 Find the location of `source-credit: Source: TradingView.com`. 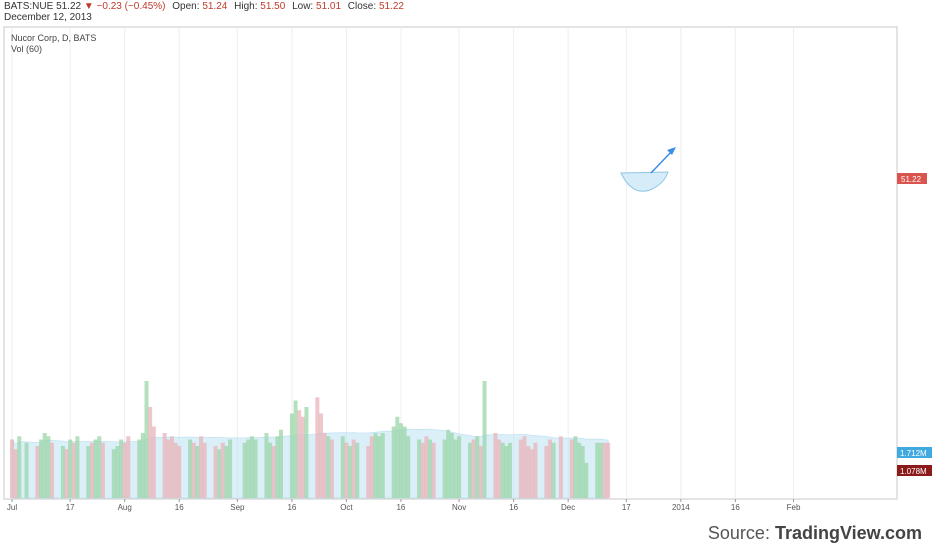

source-credit: Source: TradingView.com is located at coordinates (815, 533).